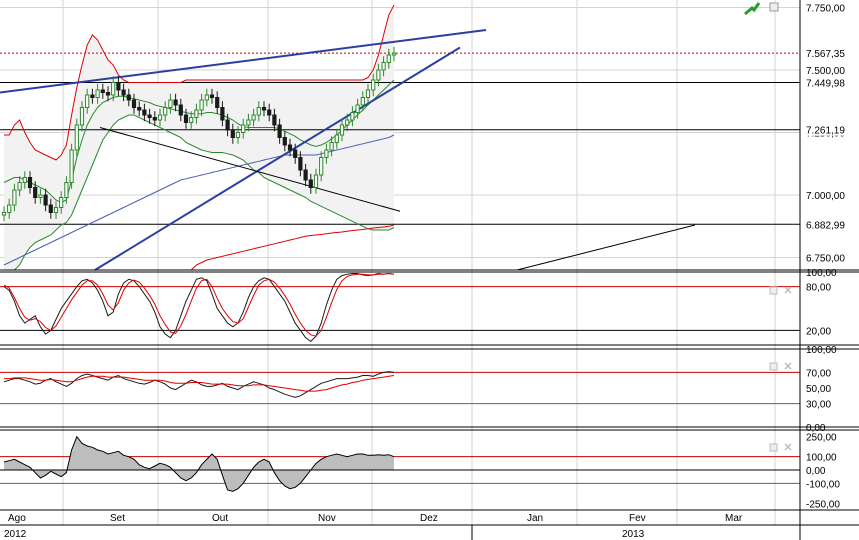 Image resolution: width=859 pixels, height=540 pixels. I want to click on cci-panel-close-icon, so click(788, 447).